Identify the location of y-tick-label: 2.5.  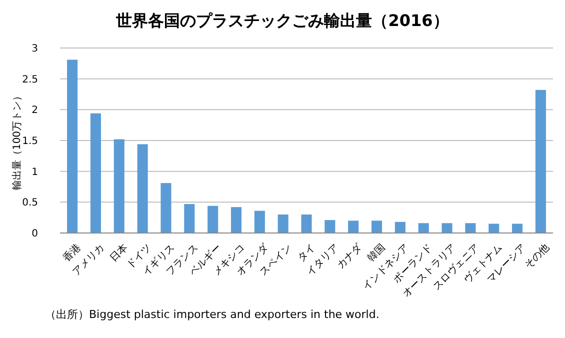
(30, 80).